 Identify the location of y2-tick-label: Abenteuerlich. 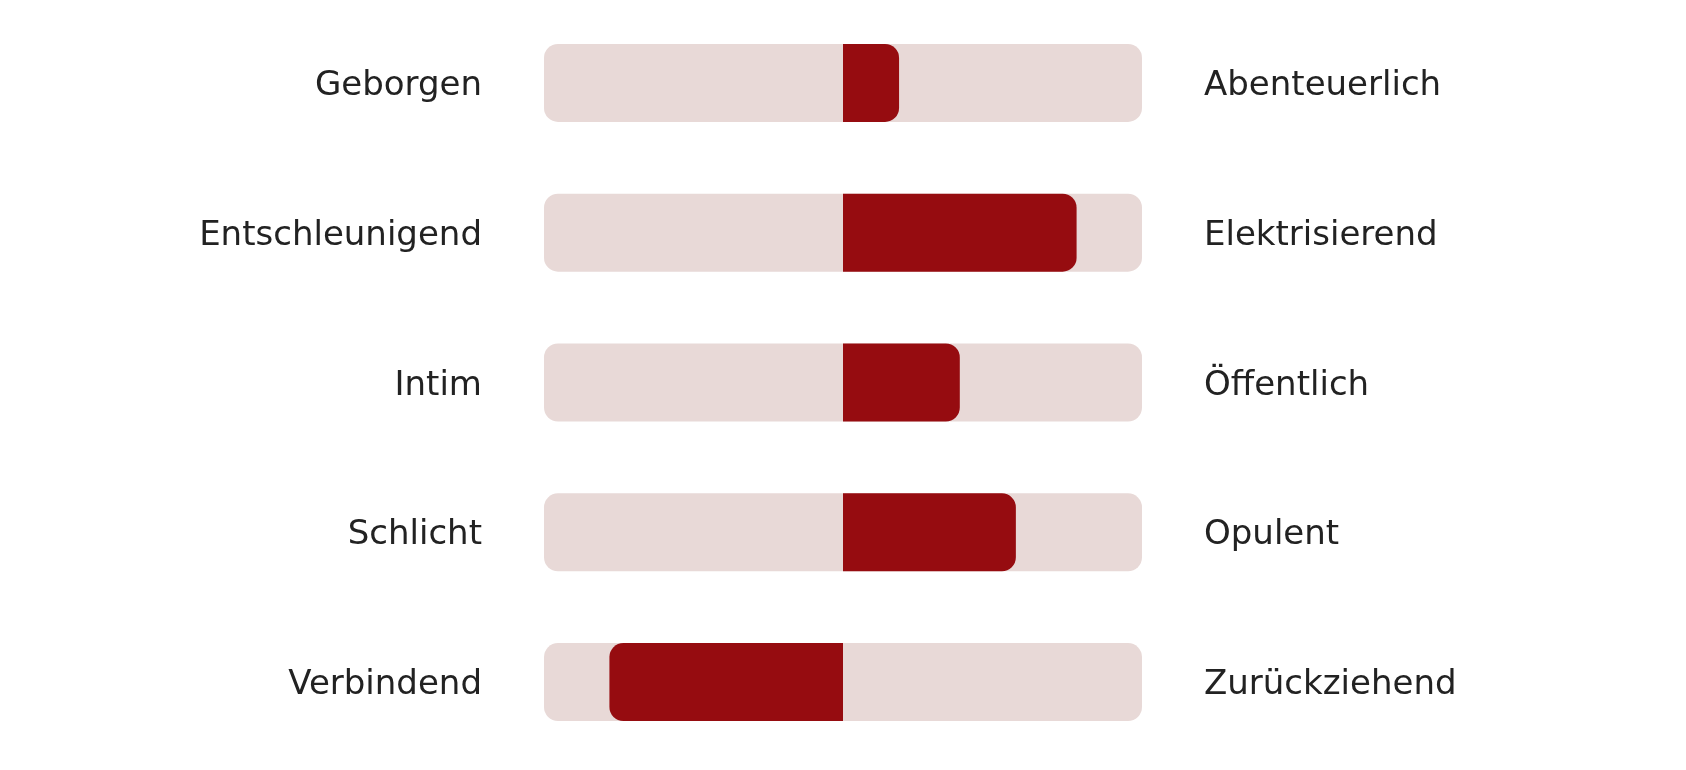
(1323, 82).